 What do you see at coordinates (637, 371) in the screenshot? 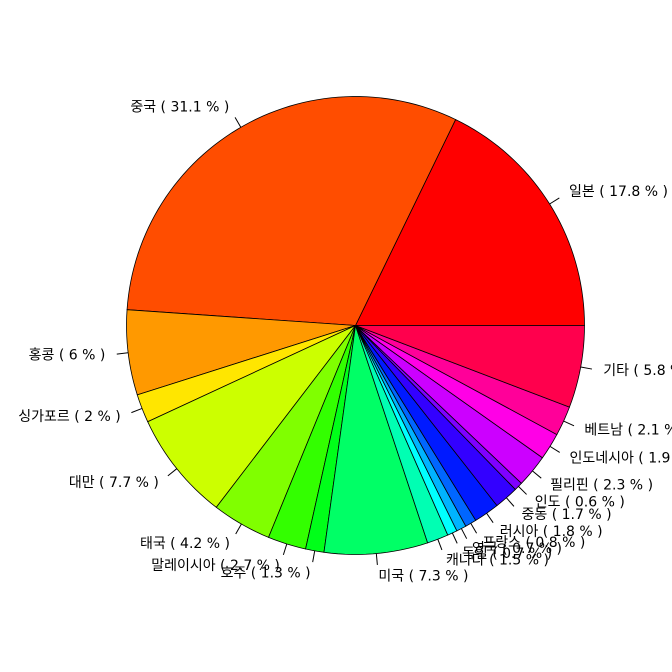
I see `slice-label: 기타 ( 5.8 % )` at bounding box center [637, 371].